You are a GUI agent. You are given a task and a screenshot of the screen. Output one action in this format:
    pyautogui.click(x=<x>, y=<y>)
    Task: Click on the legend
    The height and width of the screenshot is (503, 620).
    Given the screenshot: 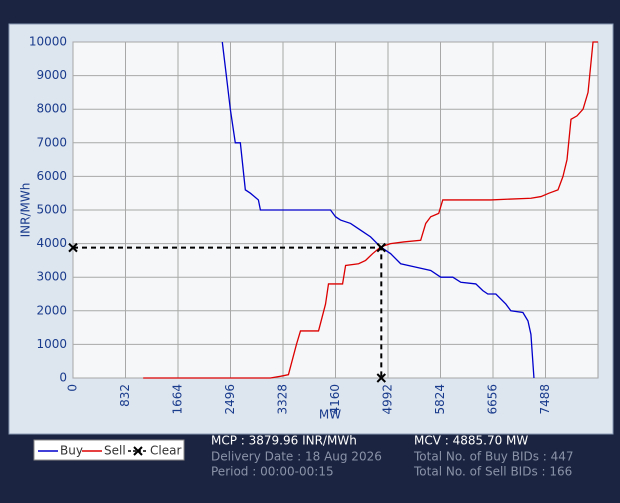 What is the action you would take?
    pyautogui.click(x=109, y=450)
    